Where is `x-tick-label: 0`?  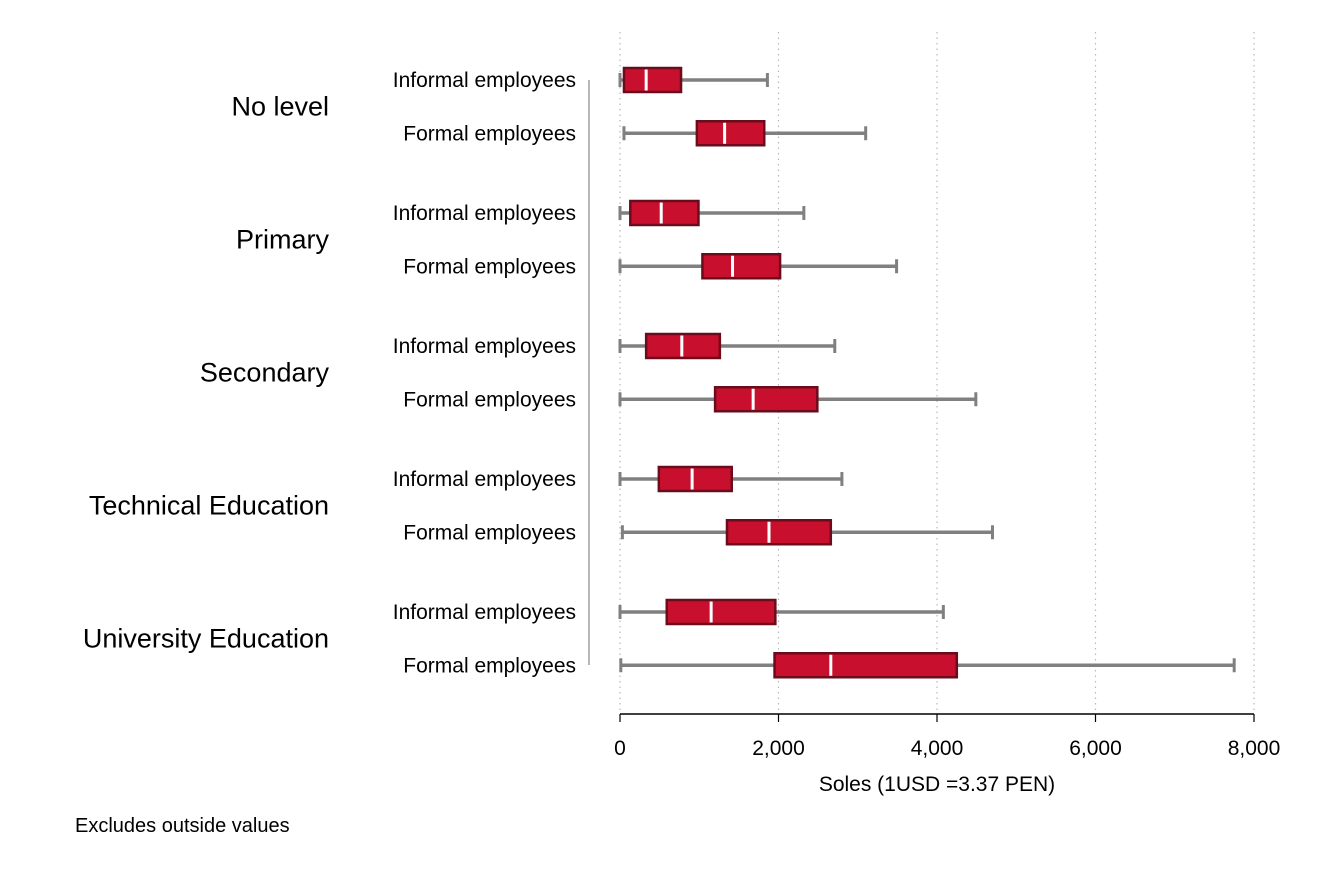 x-tick-label: 0 is located at coordinates (620, 748).